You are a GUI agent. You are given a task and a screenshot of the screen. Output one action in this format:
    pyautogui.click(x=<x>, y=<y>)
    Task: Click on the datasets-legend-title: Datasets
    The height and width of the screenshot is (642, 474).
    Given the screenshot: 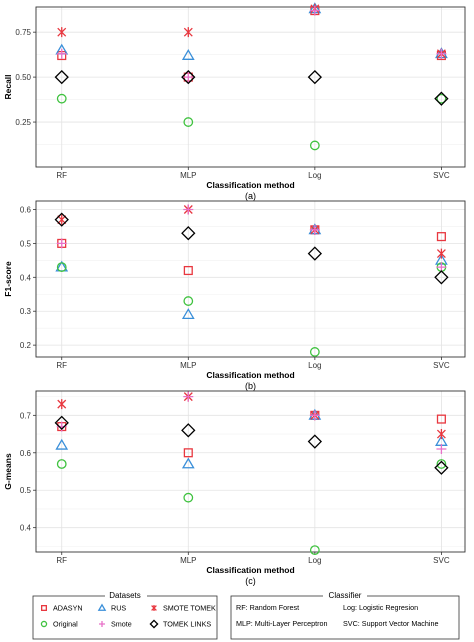 What is the action you would take?
    pyautogui.click(x=125, y=595)
    